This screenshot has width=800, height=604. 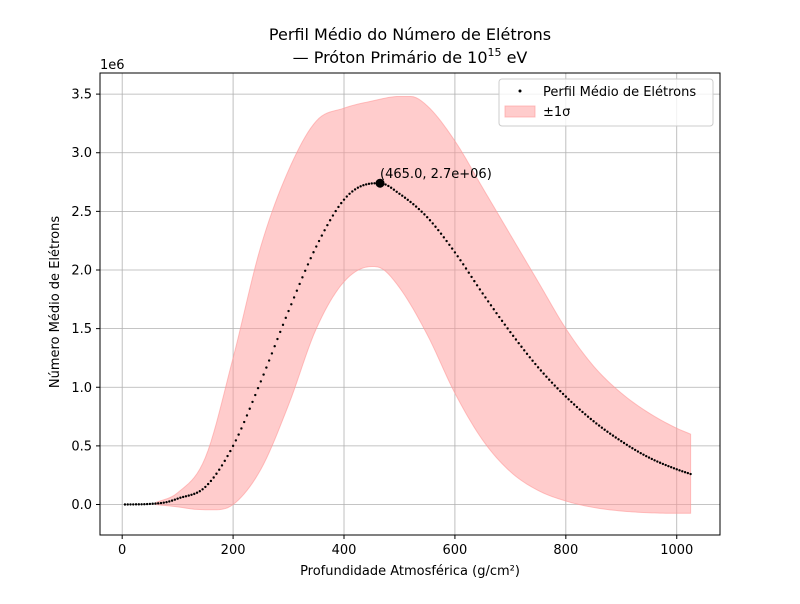 What do you see at coordinates (380, 183) in the screenshot?
I see `max-point-marker` at bounding box center [380, 183].